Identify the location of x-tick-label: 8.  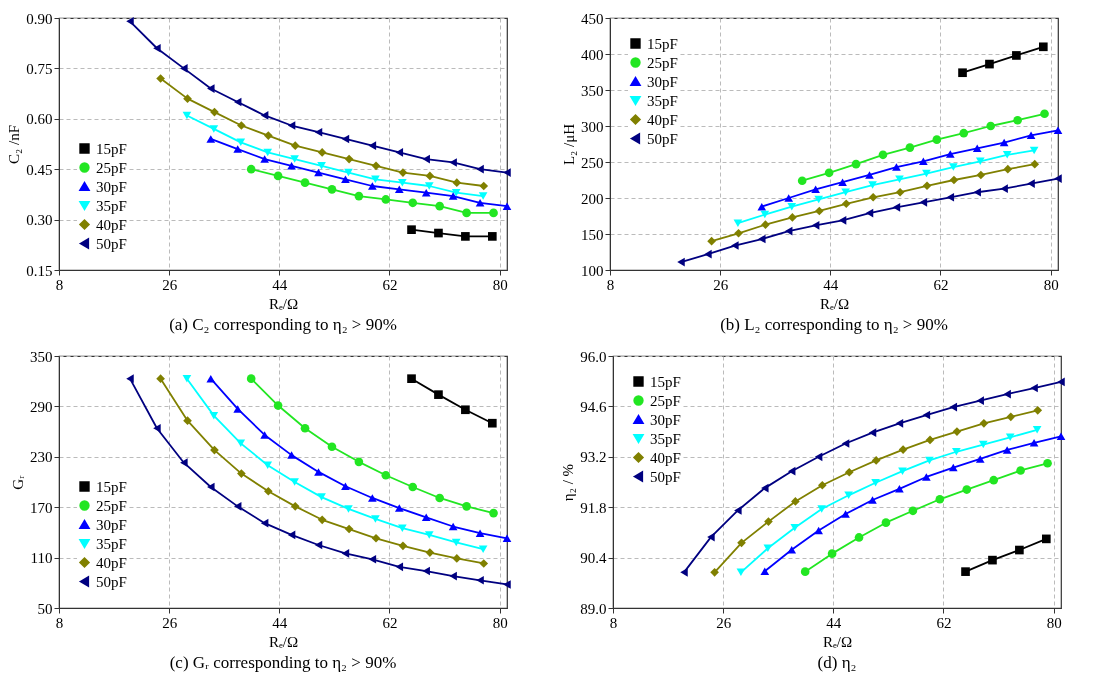
(59, 622).